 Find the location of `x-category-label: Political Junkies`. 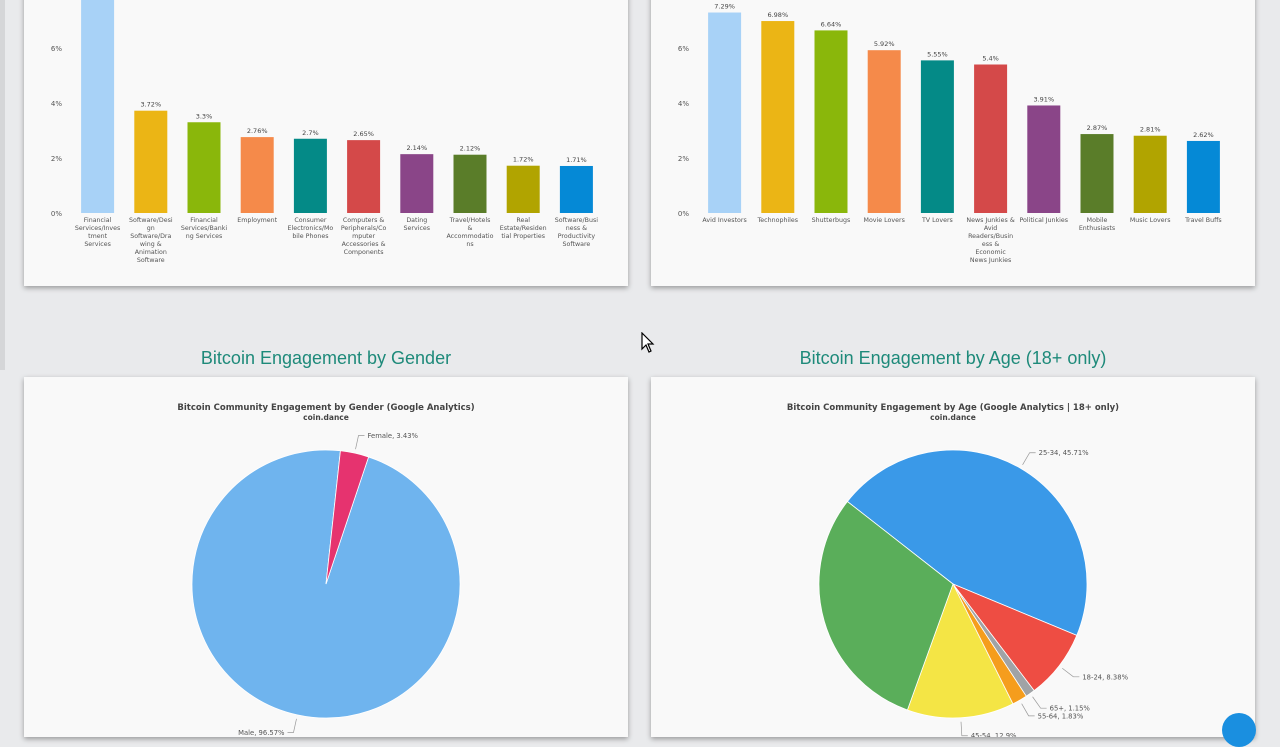

x-category-label: Political Junkies is located at coordinates (1043, 220).